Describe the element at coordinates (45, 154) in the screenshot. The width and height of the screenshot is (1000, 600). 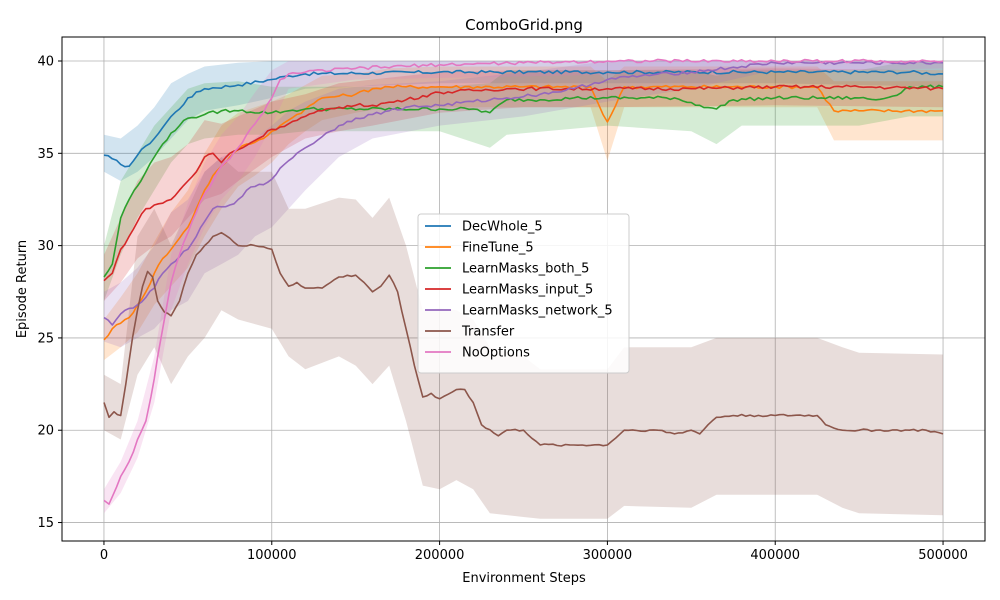
I see `y-tick-label: 35` at that location.